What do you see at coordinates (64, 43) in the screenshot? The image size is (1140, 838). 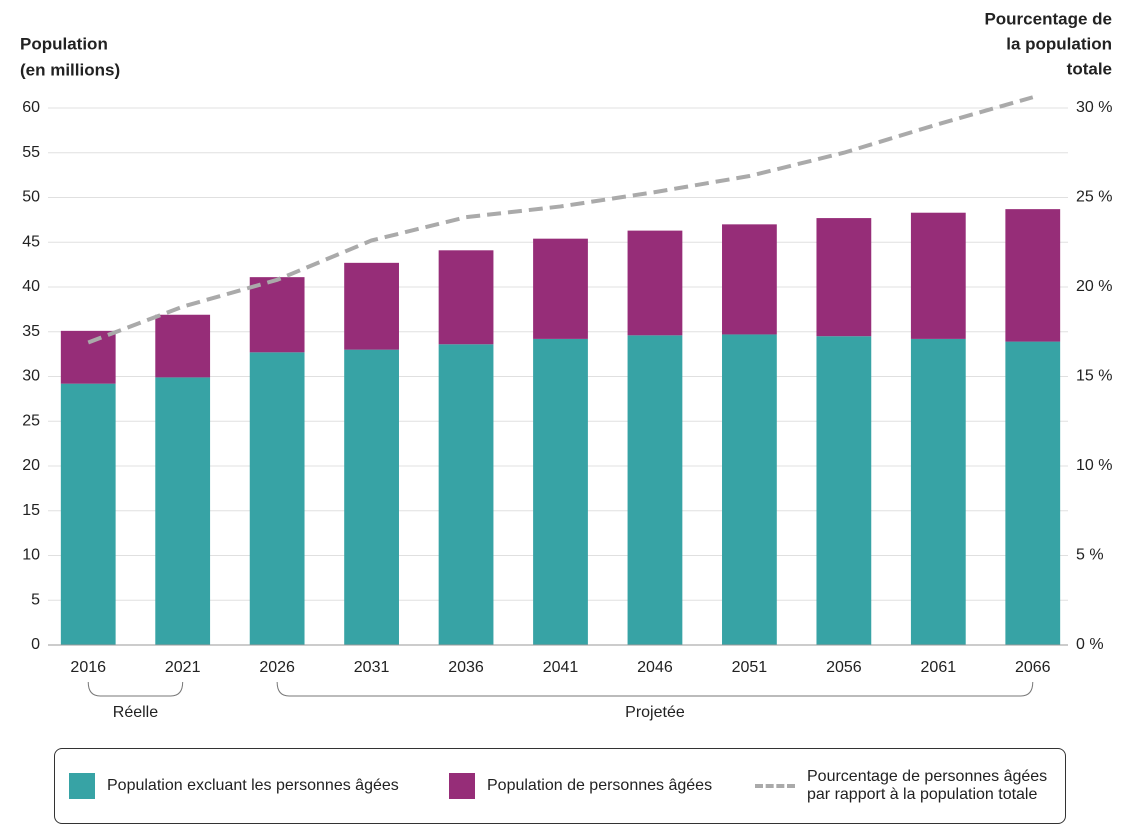 I see `y-axis-title: Population` at bounding box center [64, 43].